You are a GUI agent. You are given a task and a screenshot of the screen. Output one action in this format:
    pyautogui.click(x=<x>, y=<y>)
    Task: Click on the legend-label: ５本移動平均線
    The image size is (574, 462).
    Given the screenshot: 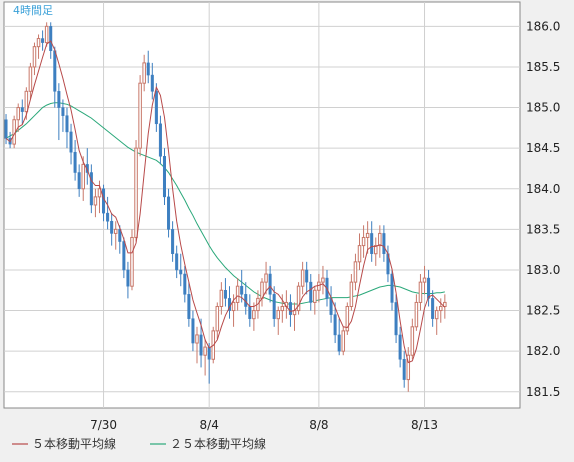 What is the action you would take?
    pyautogui.click(x=74, y=443)
    